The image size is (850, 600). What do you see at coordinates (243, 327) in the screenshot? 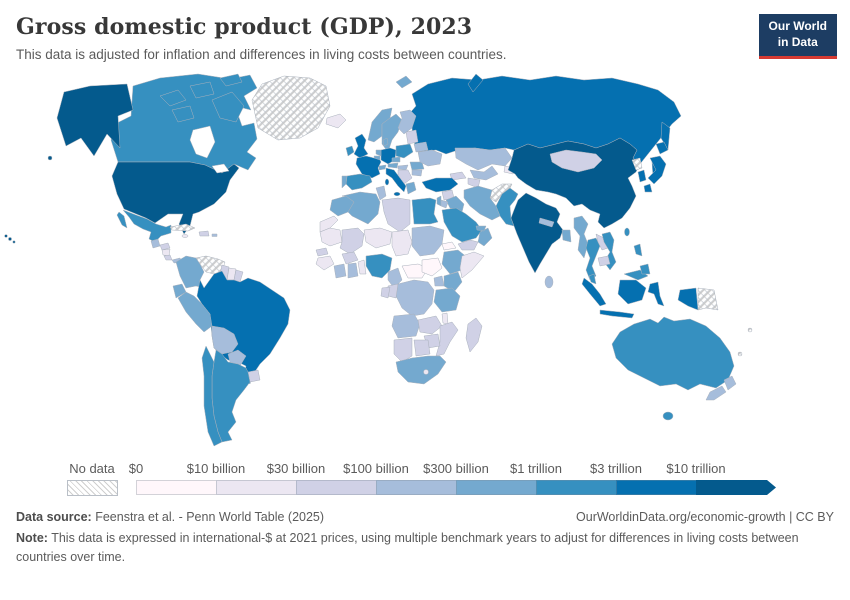
I see `country-brazil` at bounding box center [243, 327].